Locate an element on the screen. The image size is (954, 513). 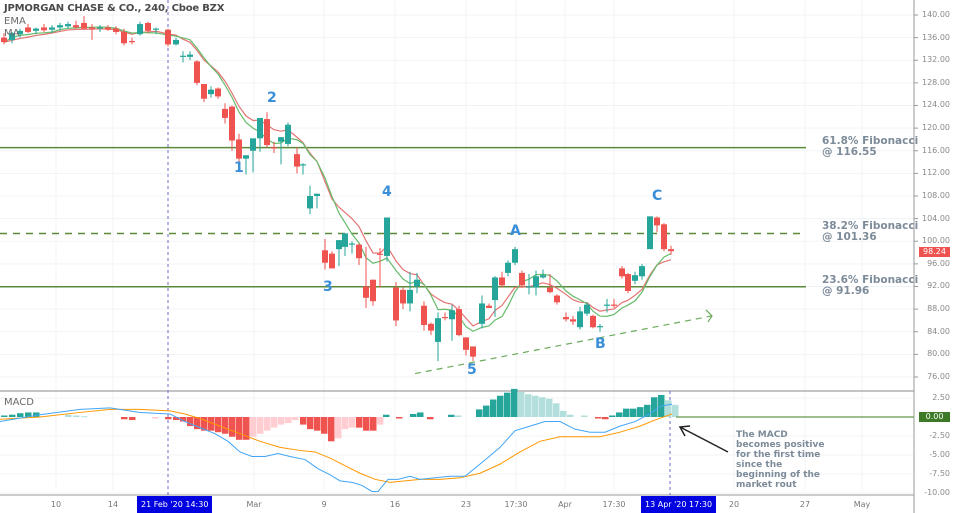
trendline-arrowhead is located at coordinates (709, 316).